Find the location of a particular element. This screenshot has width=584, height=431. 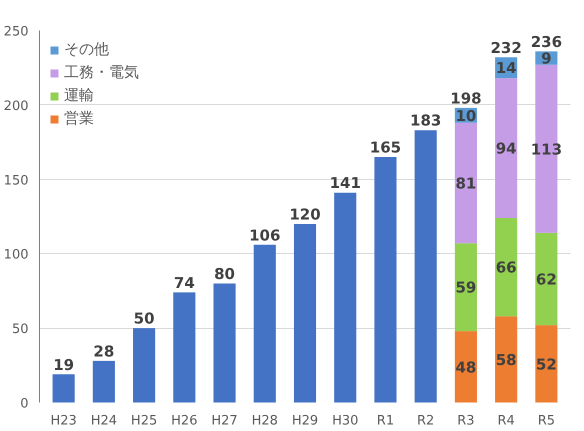

data-label: 10 is located at coordinates (465, 115).